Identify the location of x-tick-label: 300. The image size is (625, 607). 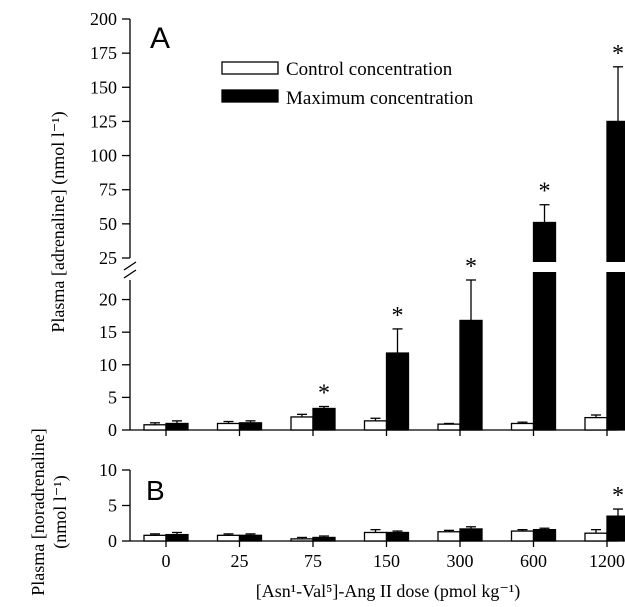
(460, 561).